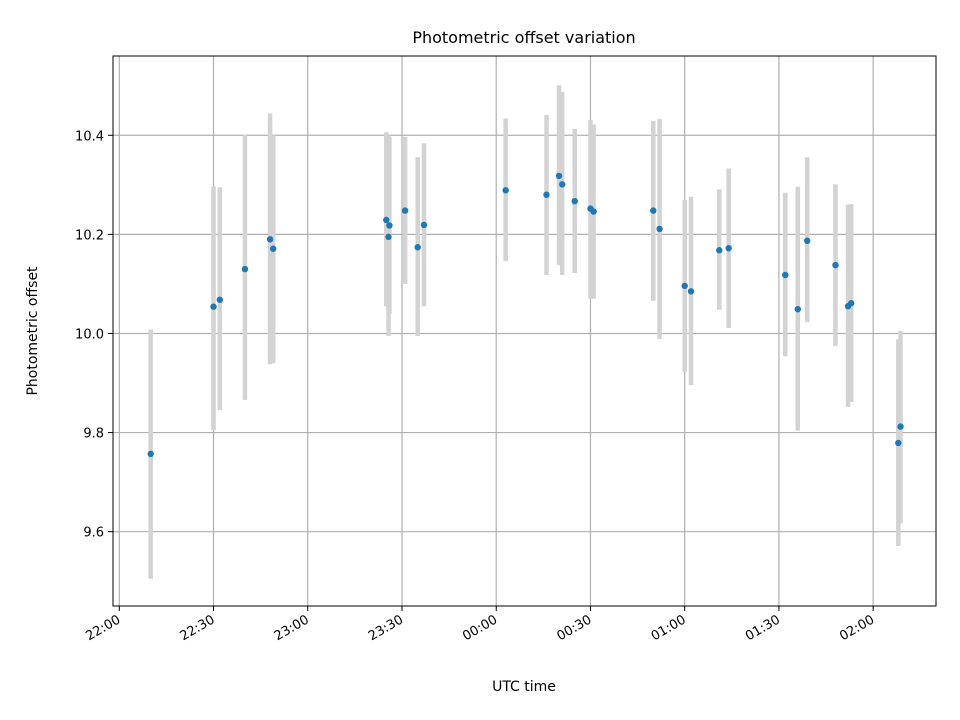 Image resolution: width=960 pixels, height=720 pixels. Describe the element at coordinates (93, 434) in the screenshot. I see `y-tick-label: 9.8` at that location.